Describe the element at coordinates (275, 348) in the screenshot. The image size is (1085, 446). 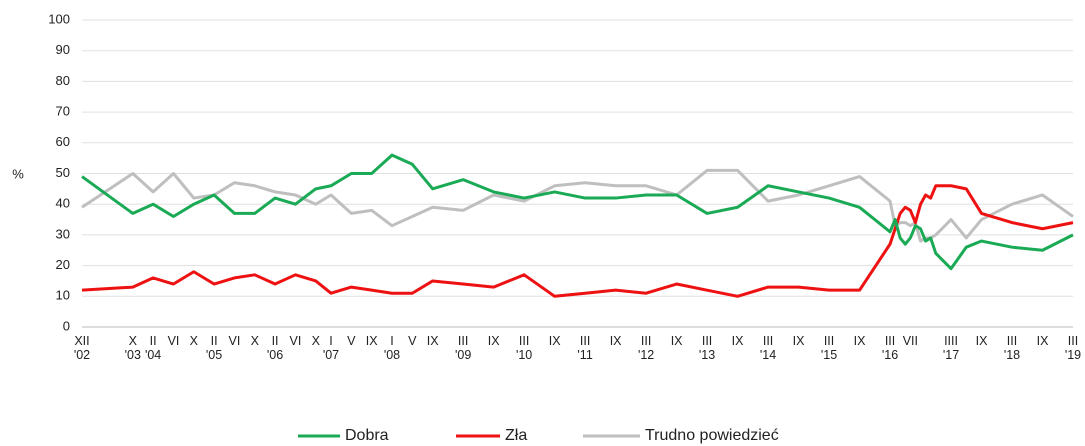
I see `x-tick-label: II '06` at that location.